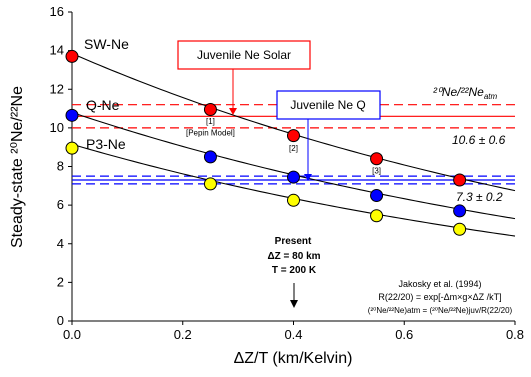 The height and width of the screenshot is (377, 531). I want to click on present-title: Present, so click(293, 241).